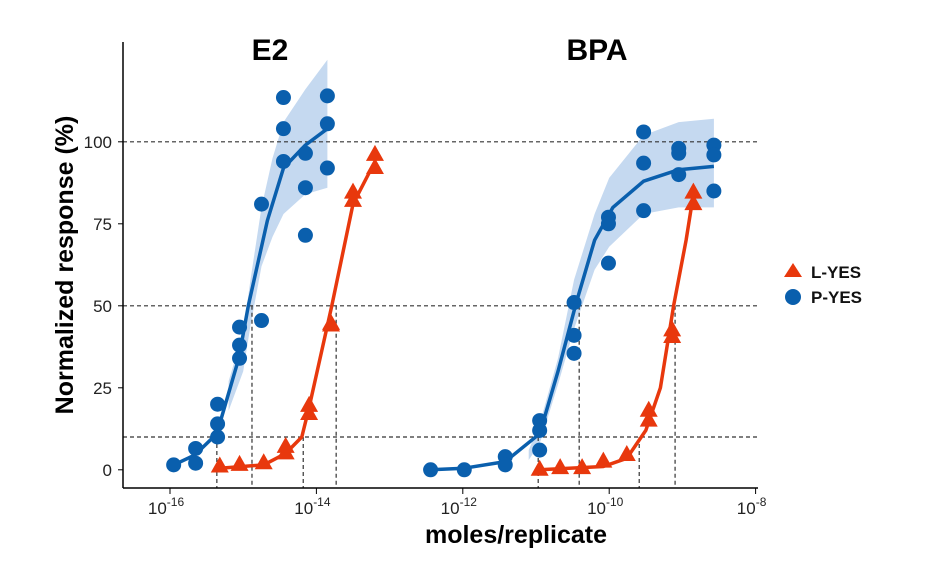 Image resolution: width=930 pixels, height=581 pixels. I want to click on x-tick-label: 10-16, so click(166, 506).